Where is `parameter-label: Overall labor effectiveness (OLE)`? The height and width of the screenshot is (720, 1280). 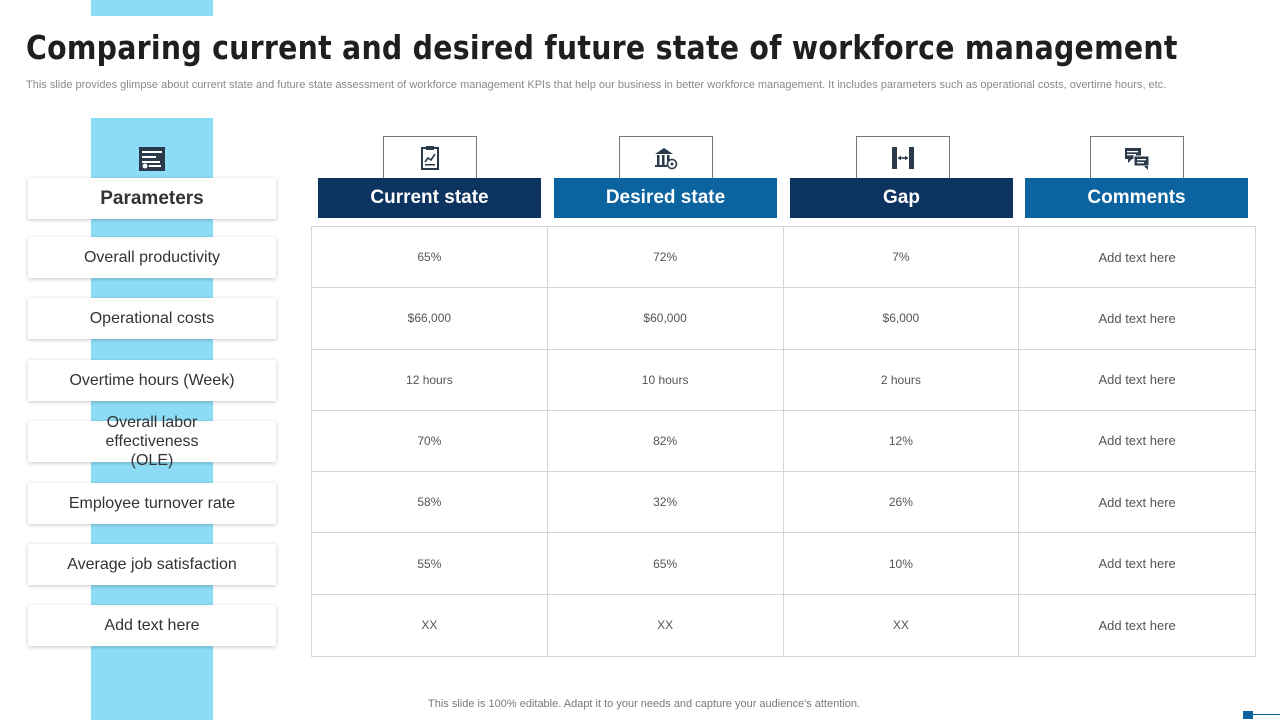 parameter-label: Overall labor effectiveness (OLE) is located at coordinates (152, 441).